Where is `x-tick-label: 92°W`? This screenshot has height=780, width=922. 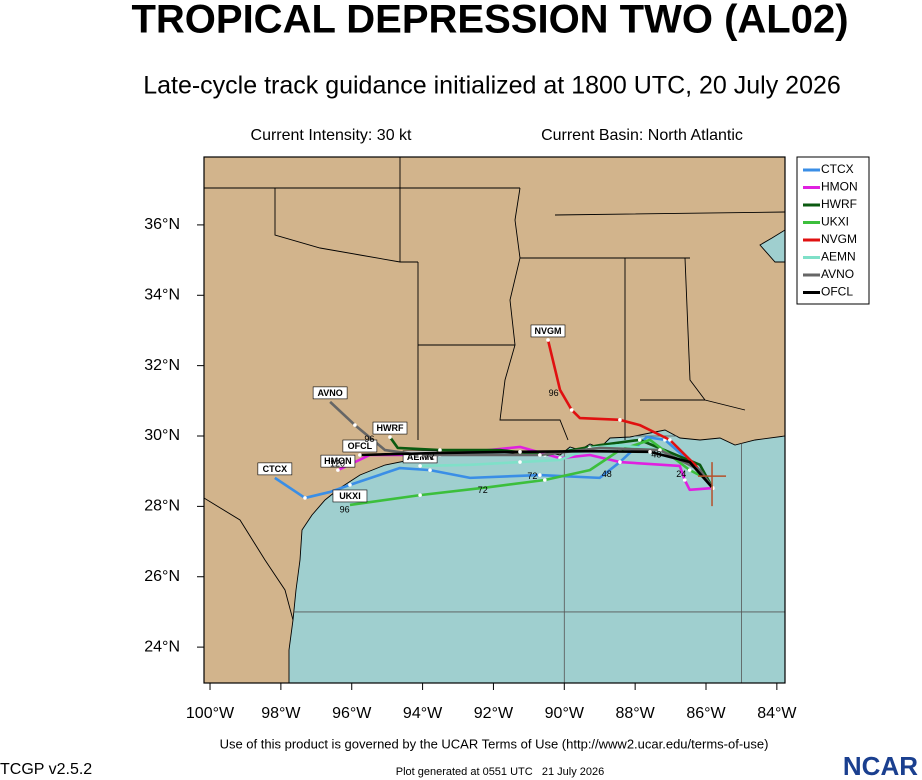 x-tick-label: 92°W is located at coordinates (494, 713).